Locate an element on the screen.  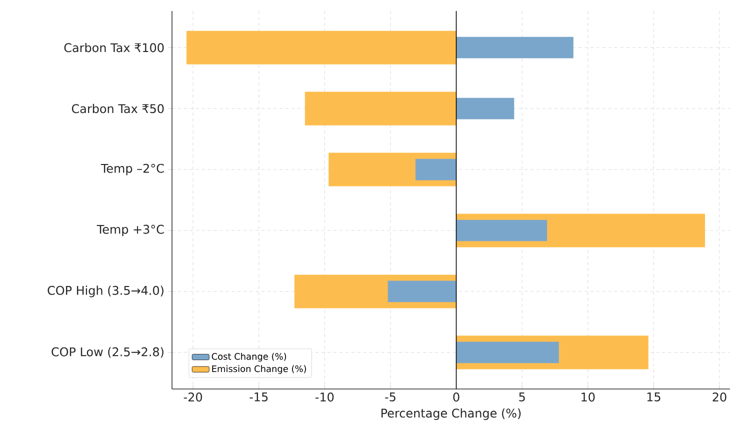
y-tick-label: Temp –2°C is located at coordinates (132, 170).